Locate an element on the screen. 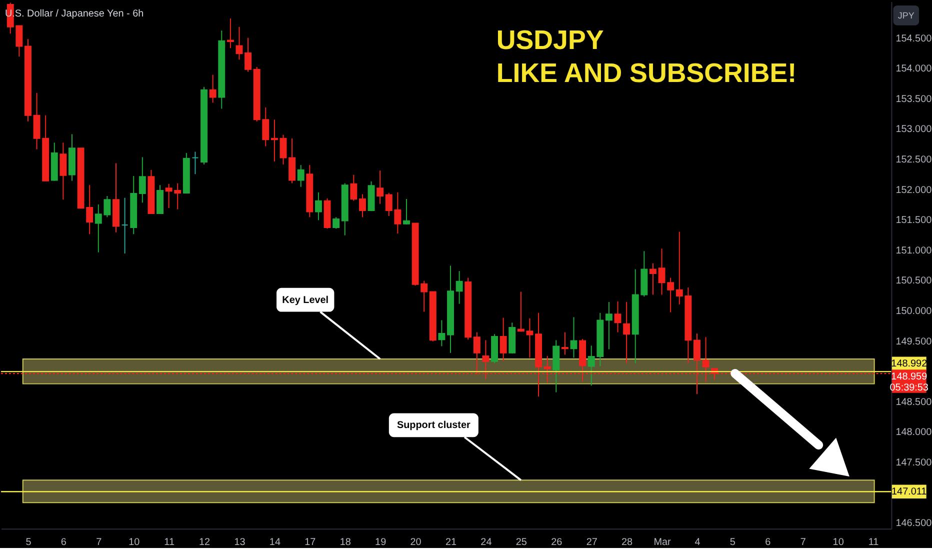 This screenshot has width=932, height=550. x-tick-label: Mar is located at coordinates (663, 542).